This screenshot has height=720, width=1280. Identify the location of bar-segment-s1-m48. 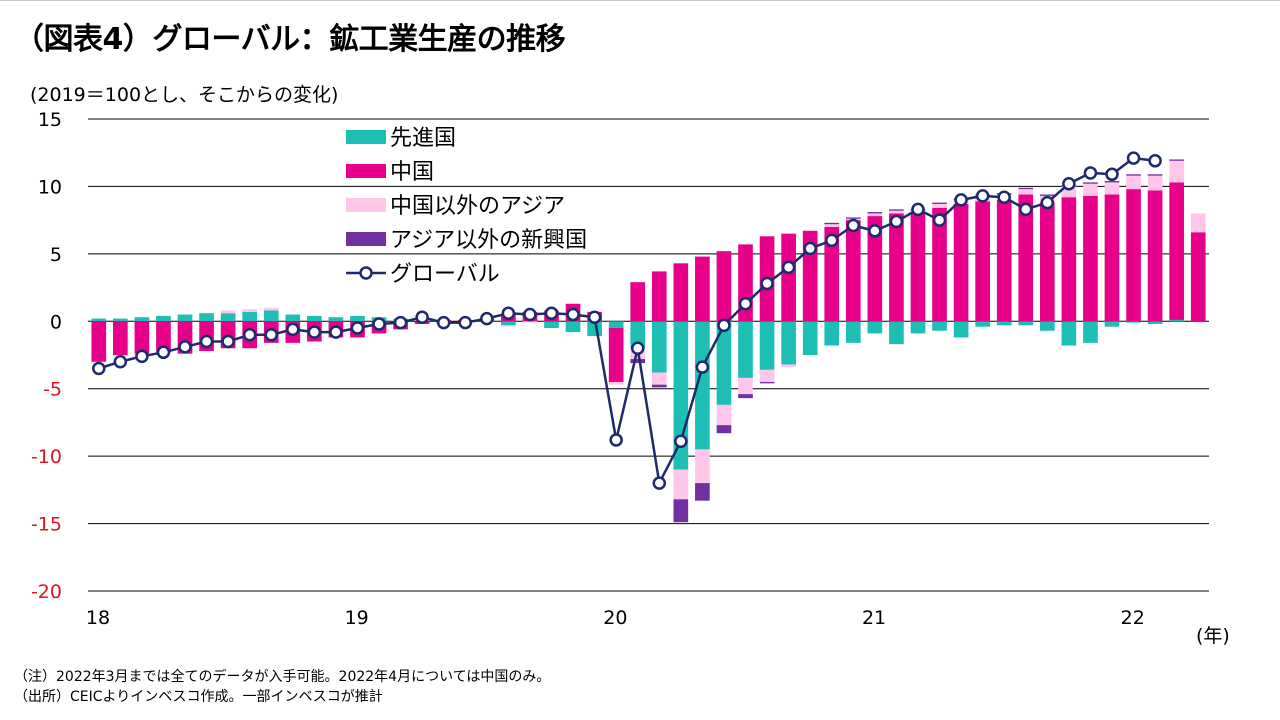
(1133, 255).